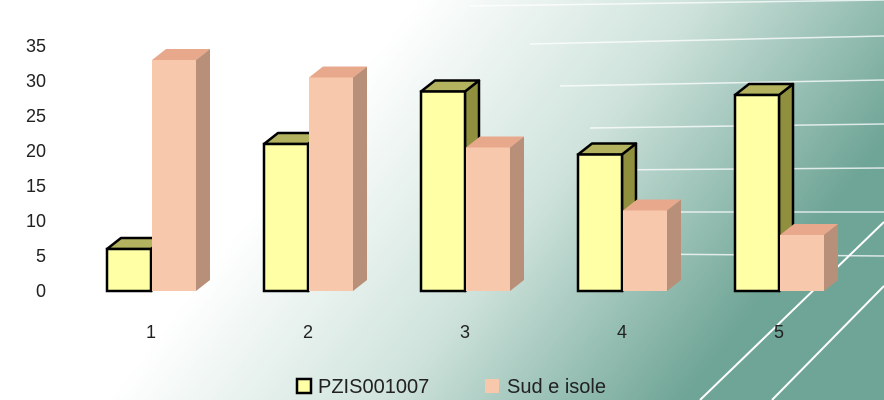 The image size is (884, 400). I want to click on x-tick-label: 1, so click(151, 332).